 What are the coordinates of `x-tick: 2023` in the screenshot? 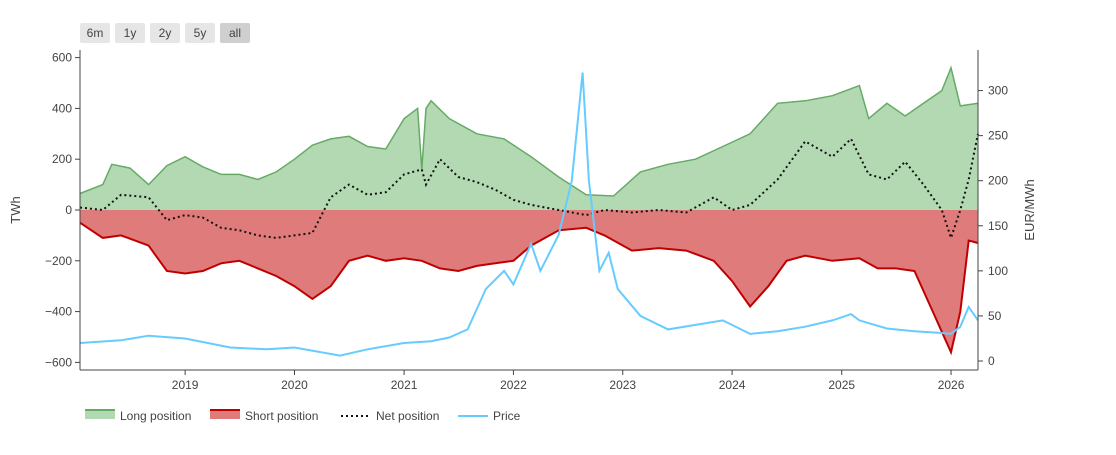 It's located at (622, 381).